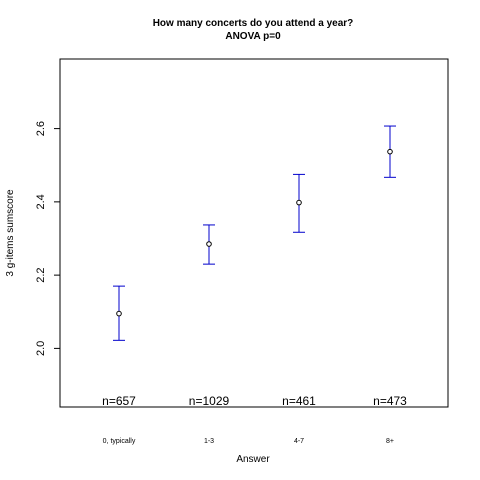  I want to click on count-label: n=657, so click(119, 401).